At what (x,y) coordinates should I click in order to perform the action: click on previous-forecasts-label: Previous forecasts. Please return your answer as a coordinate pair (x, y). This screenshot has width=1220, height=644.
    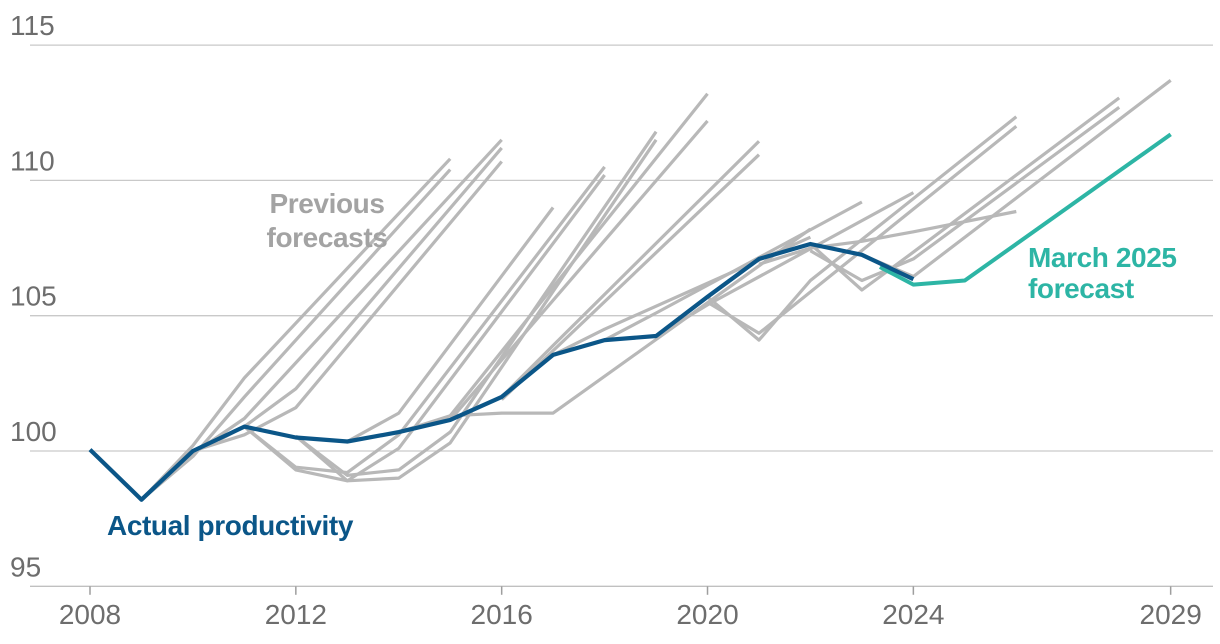
    Looking at the image, I should click on (327, 220).